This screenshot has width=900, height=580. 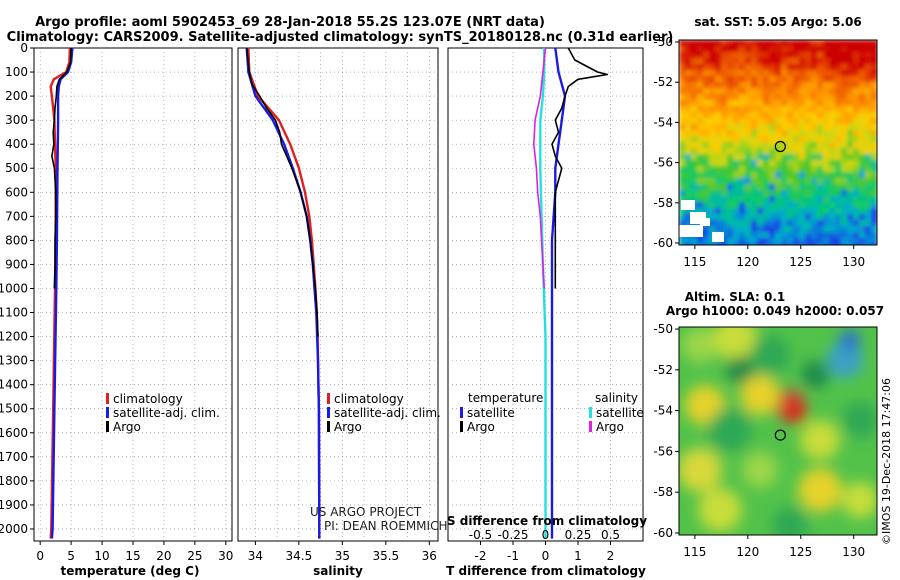 I want to click on y-tick-label: 0, so click(x=24, y=48).